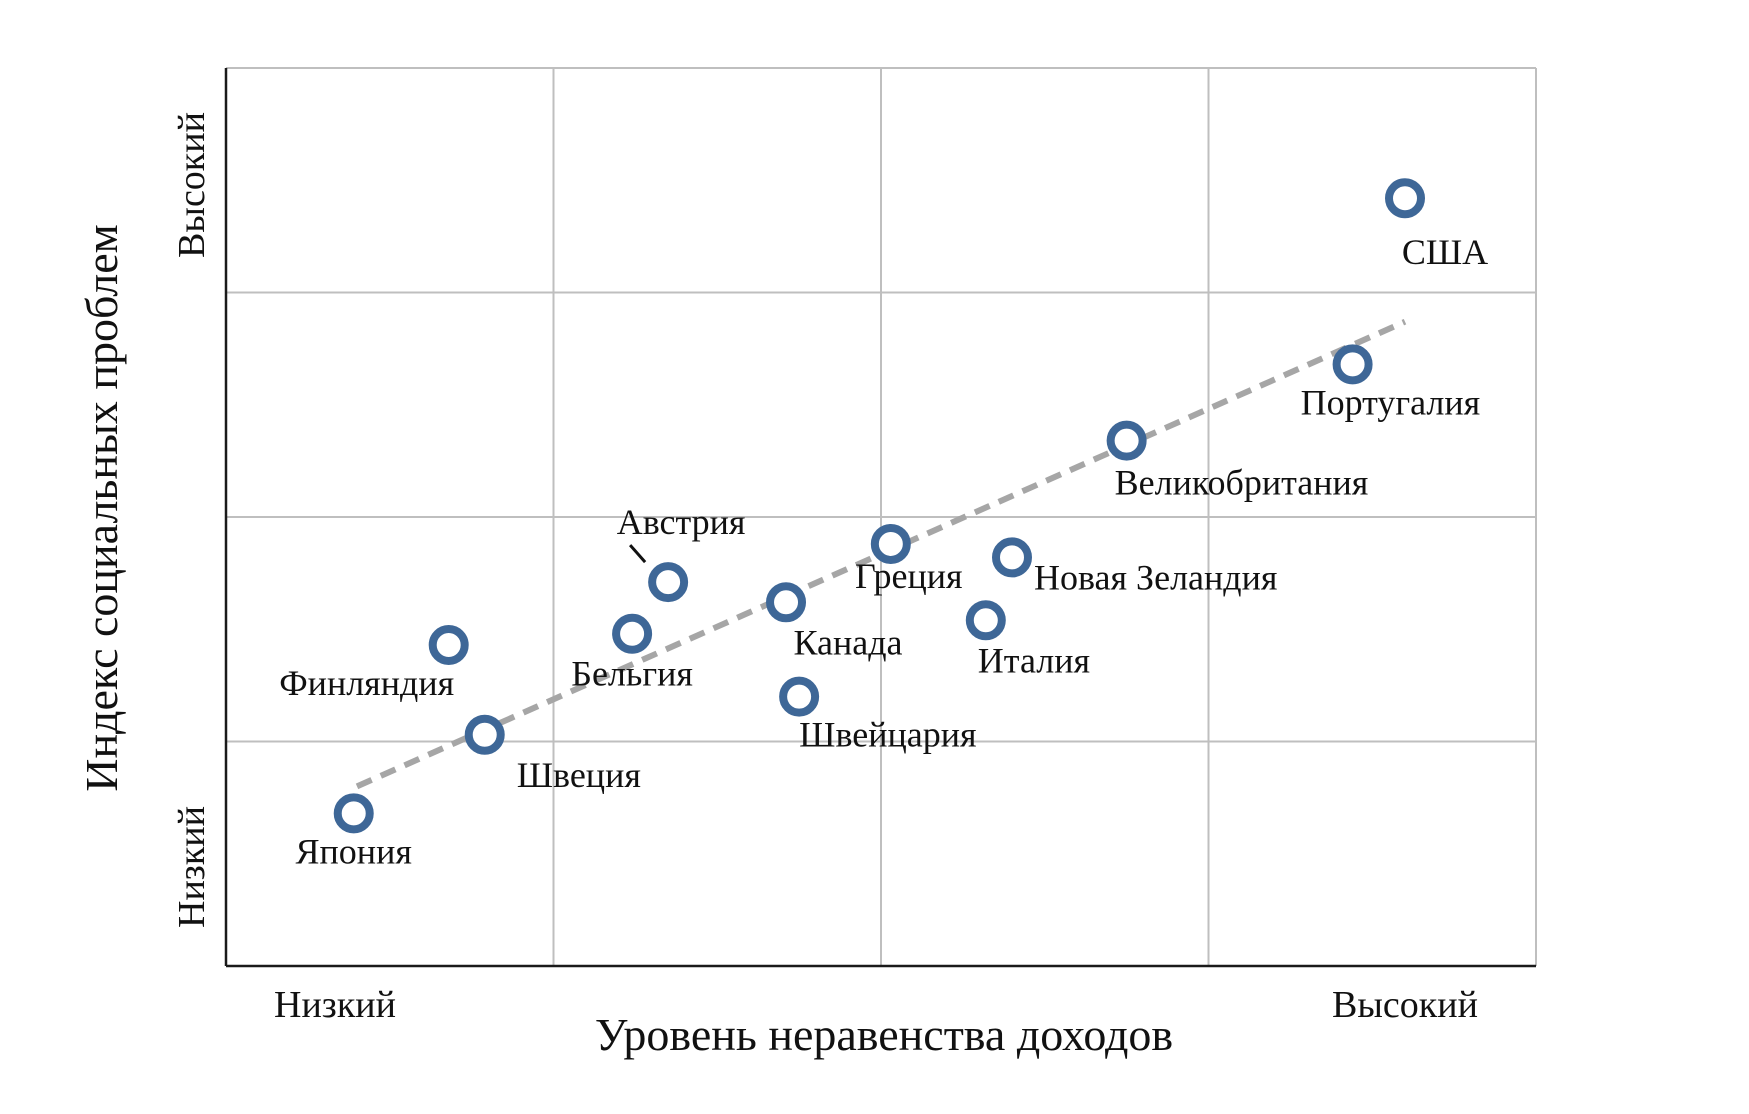 This screenshot has height=1114, width=1749. What do you see at coordinates (1034, 660) in the screenshot?
I see `point-label-италия: Италия` at bounding box center [1034, 660].